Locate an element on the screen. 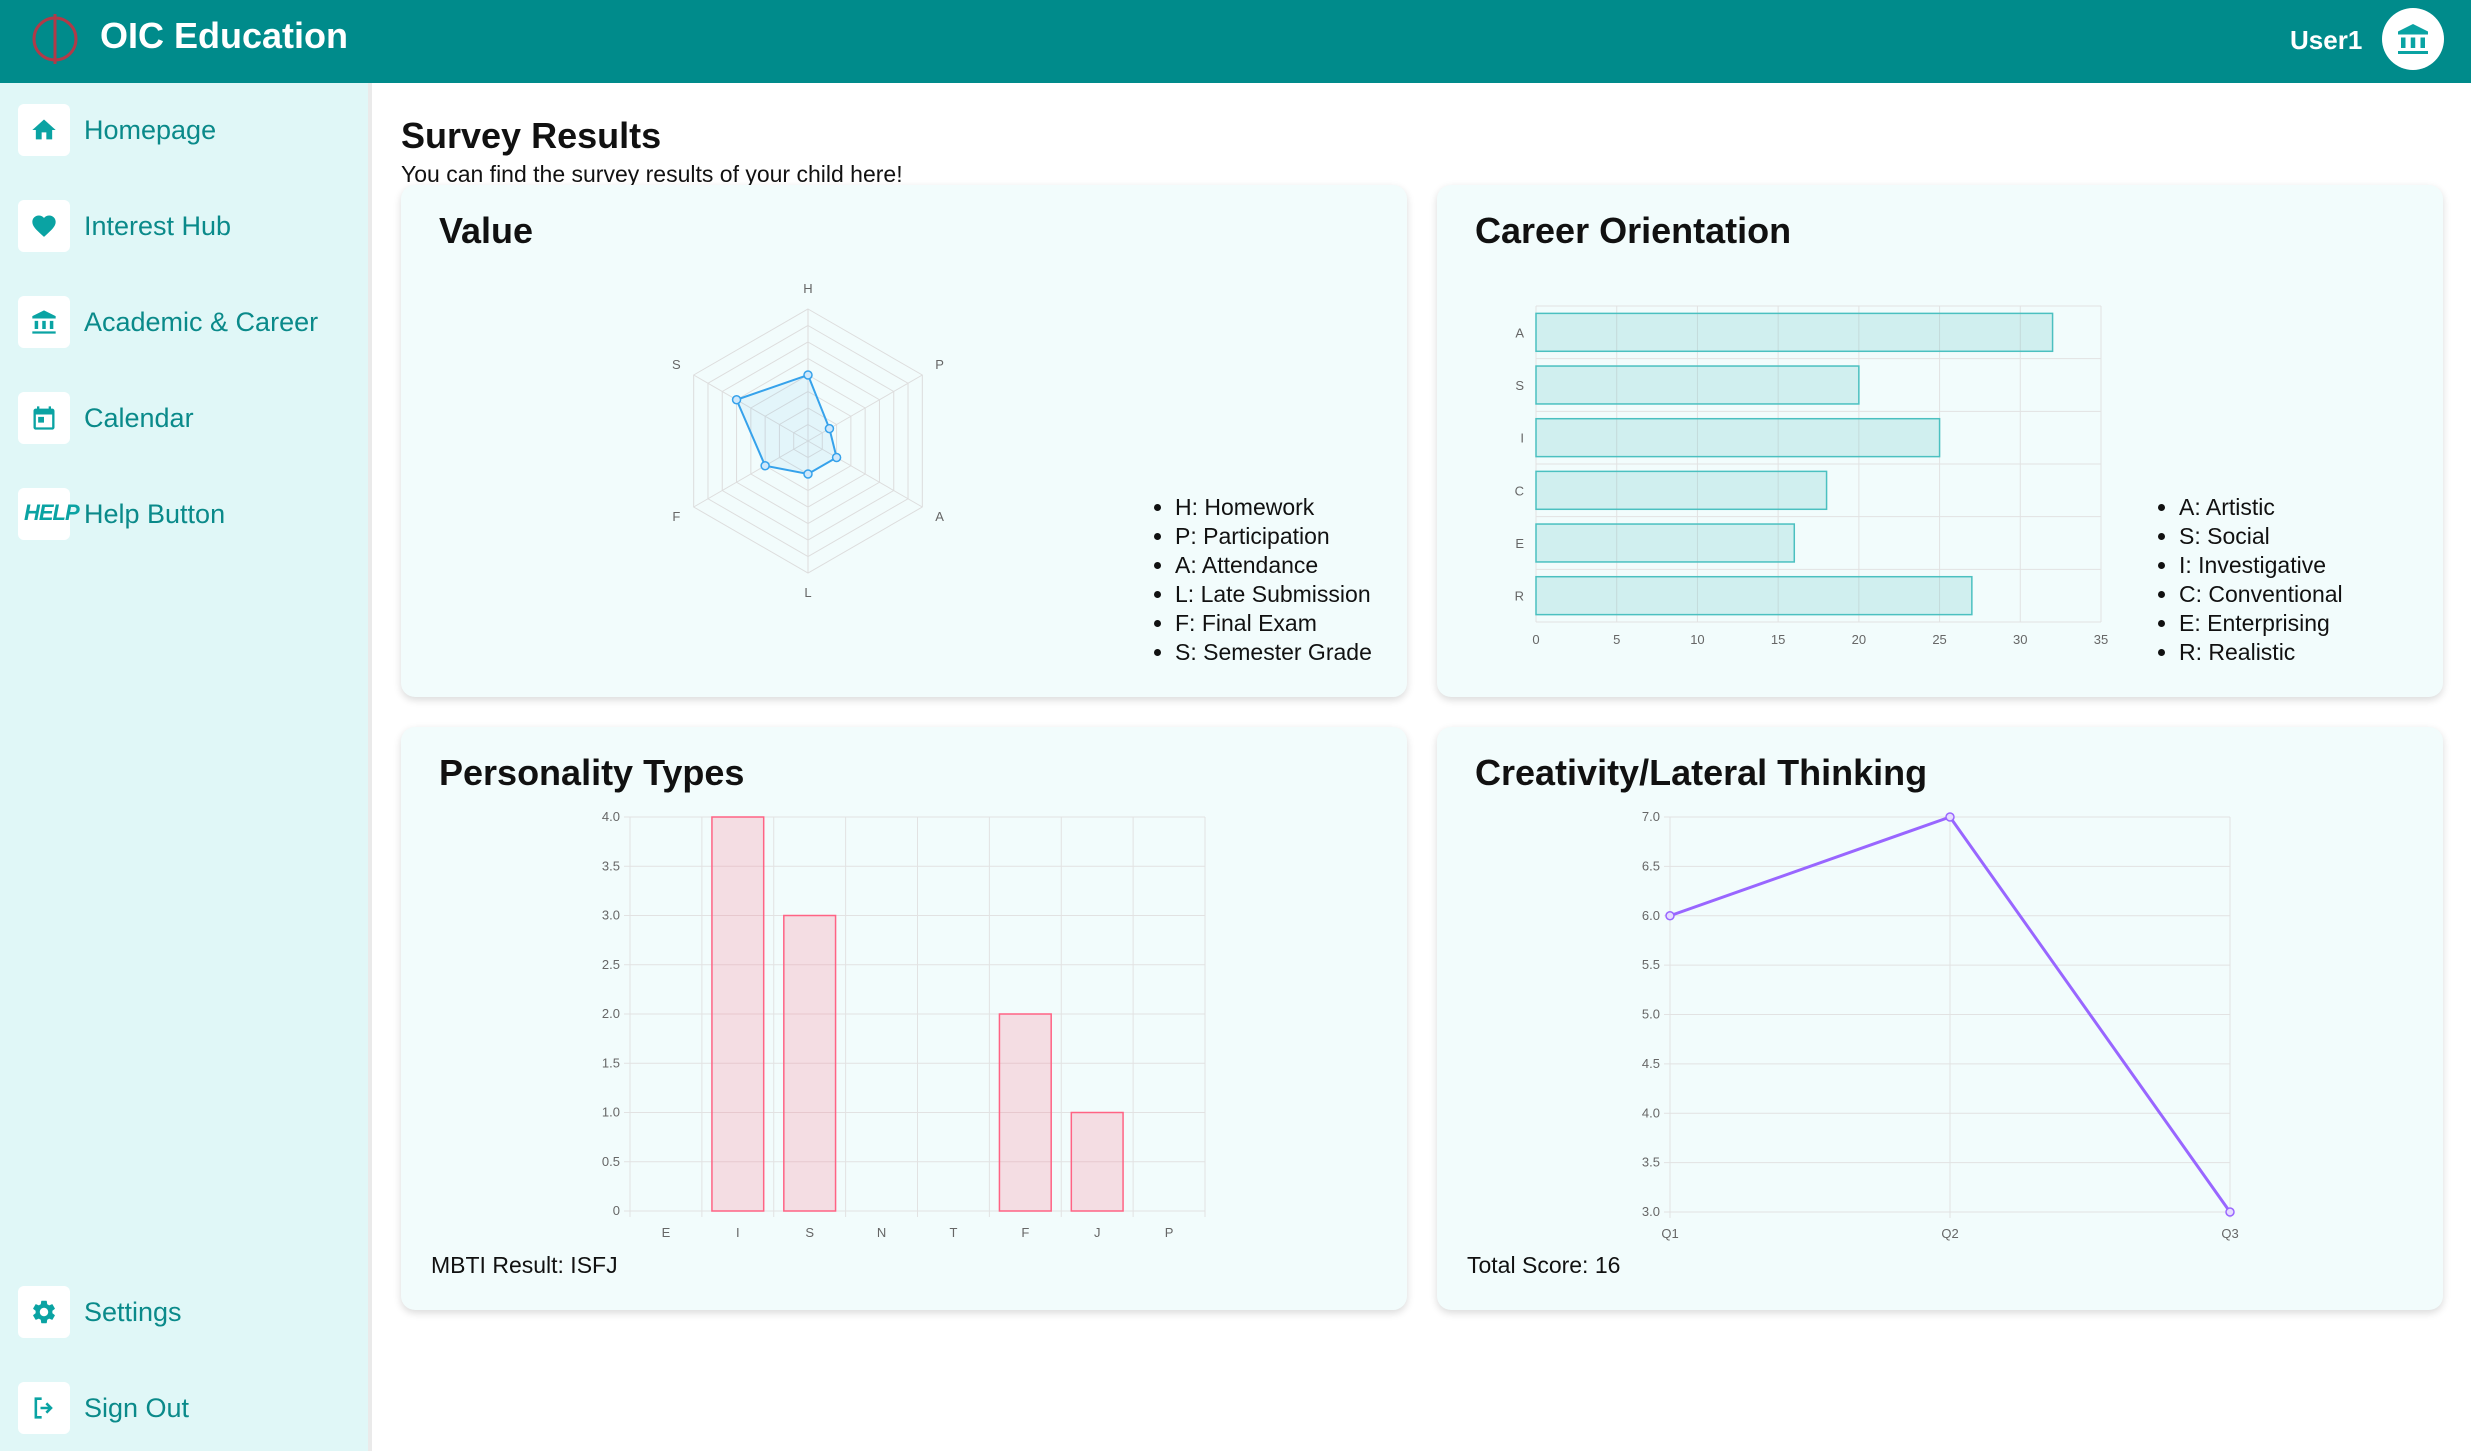 The height and width of the screenshot is (1451, 2471). top-bar: OIC Education User1 is located at coordinates (1235, 41).